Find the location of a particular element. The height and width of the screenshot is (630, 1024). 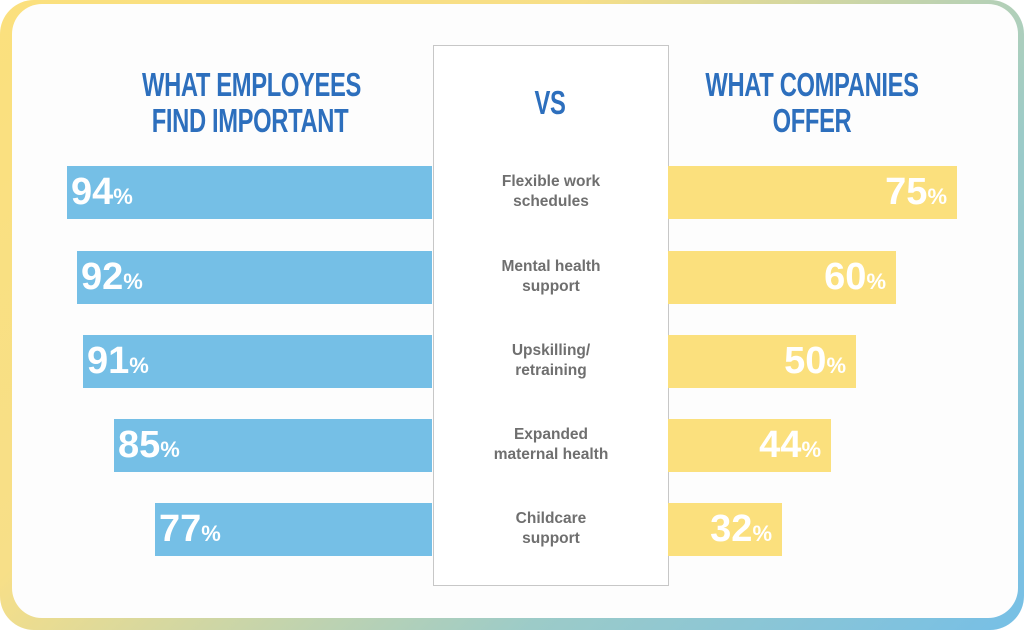

right-title: WHAT COMPANIES OFFER is located at coordinates (812, 102).